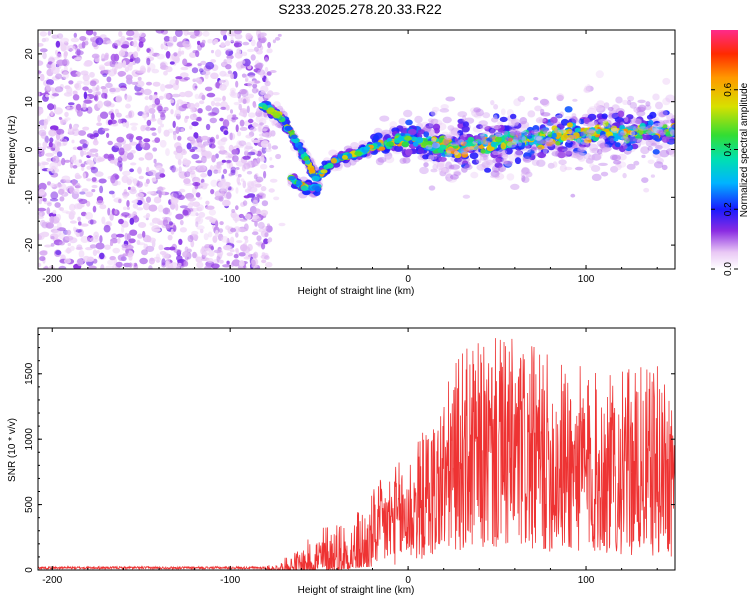 Image resolution: width=750 pixels, height=600 pixels. I want to click on x-tick-label: -100, so click(230, 580).